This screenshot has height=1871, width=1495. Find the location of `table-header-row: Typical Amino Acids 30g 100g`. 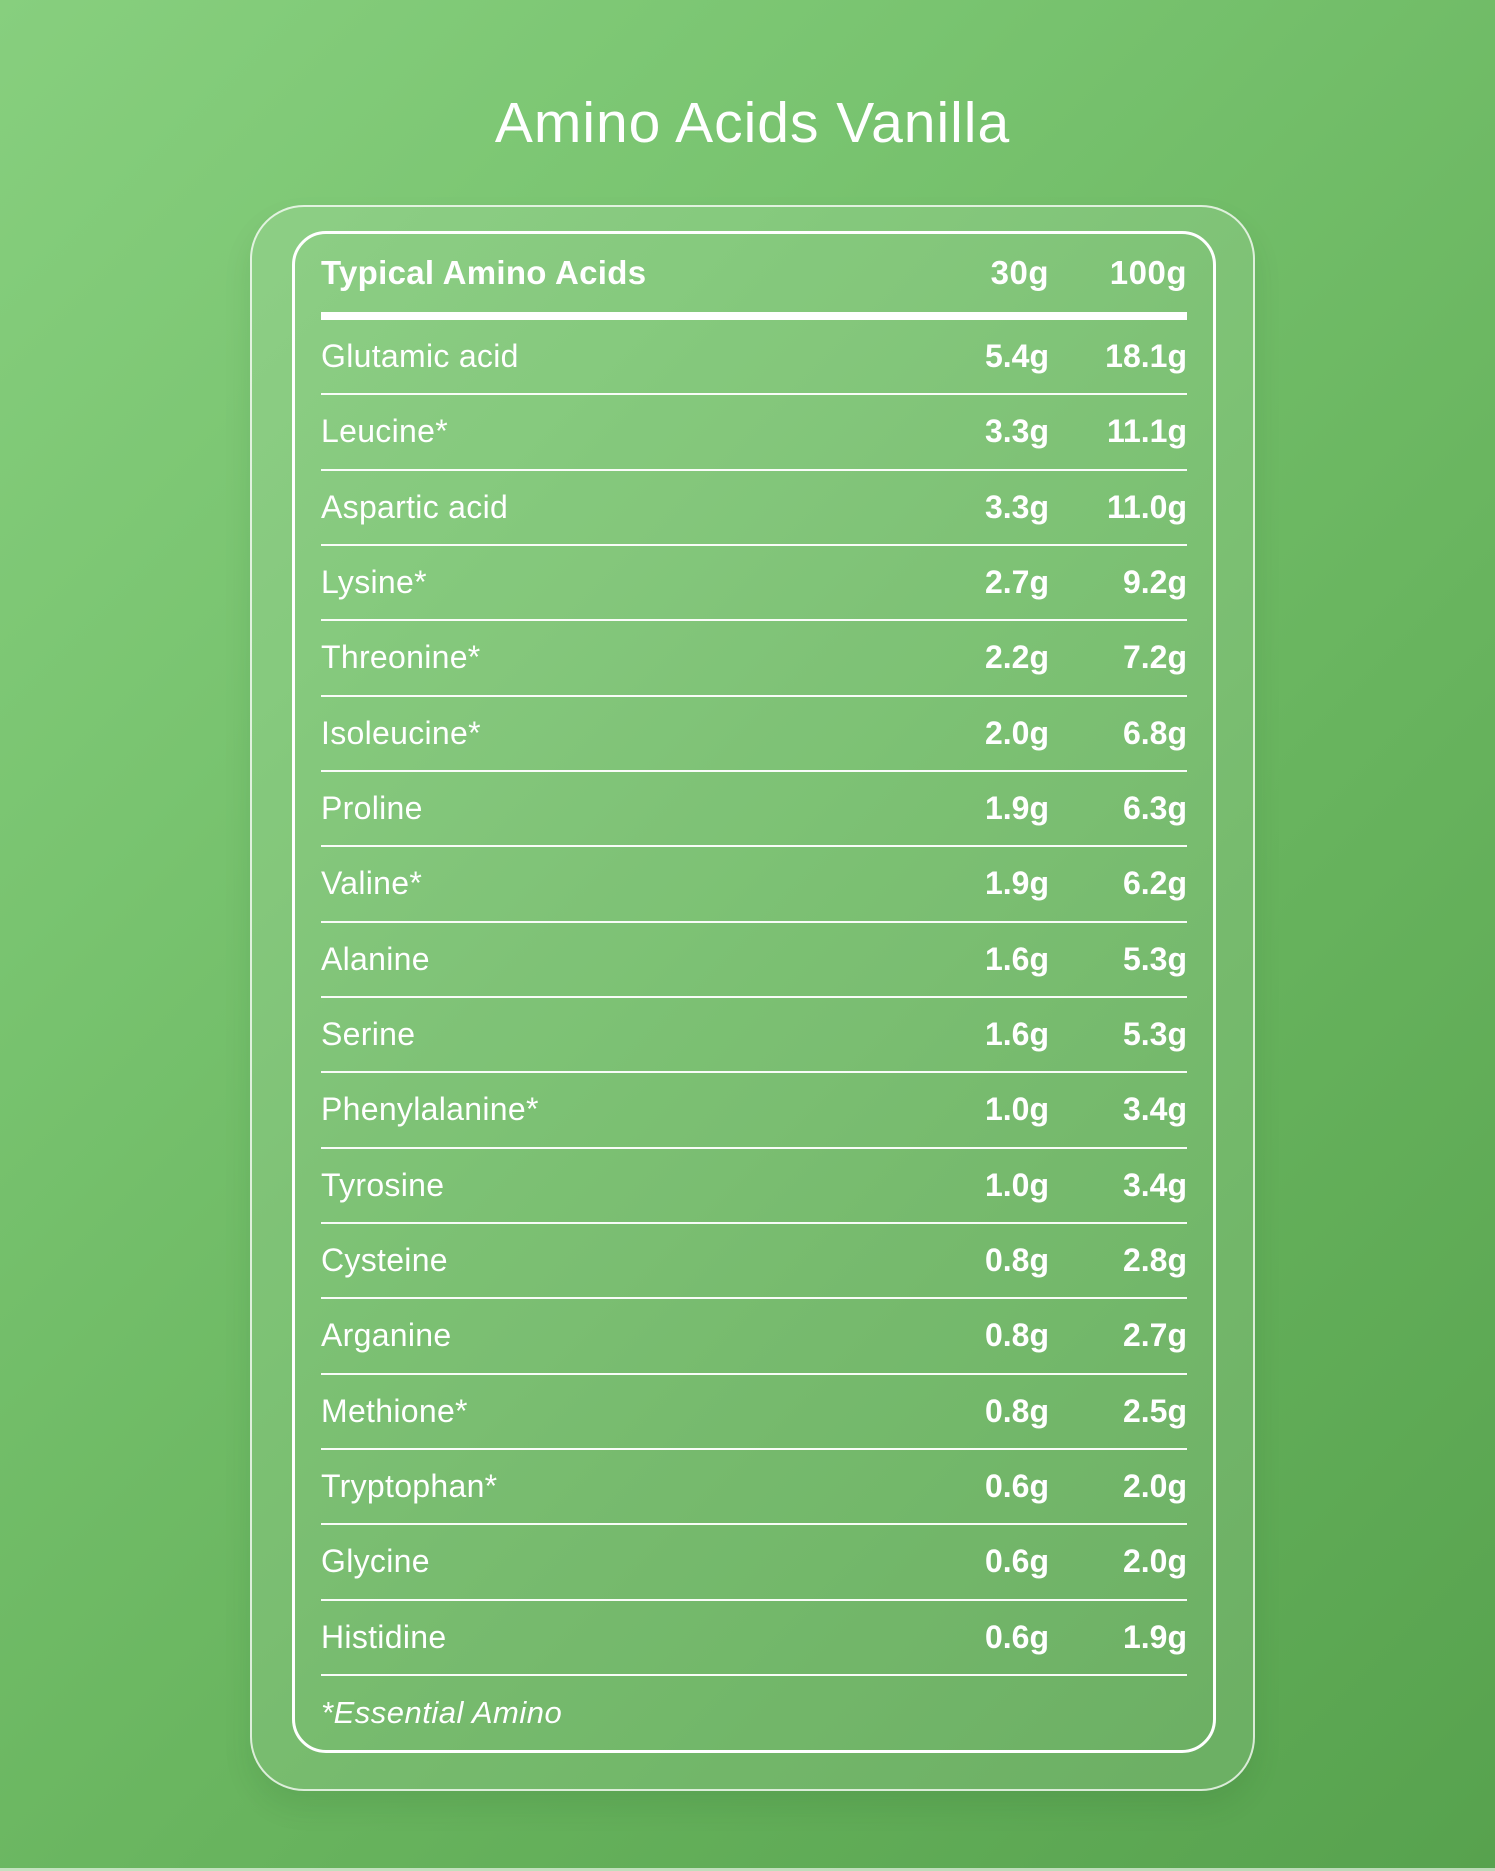

table-header-row: Typical Amino Acids 30g 100g is located at coordinates (754, 273).